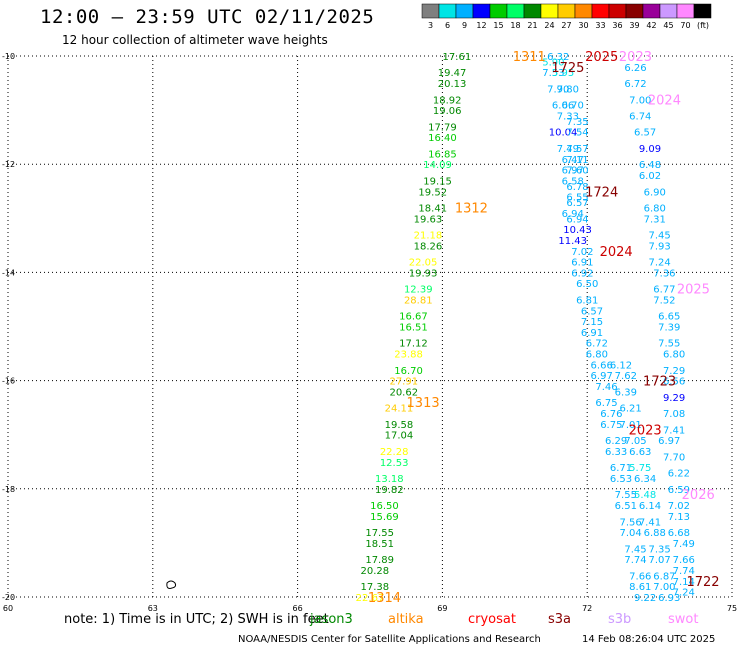 This screenshot has height=650, width=740. What do you see at coordinates (563, 73) in the screenshot?
I see `wave-height-value: 5.95` at bounding box center [563, 73].